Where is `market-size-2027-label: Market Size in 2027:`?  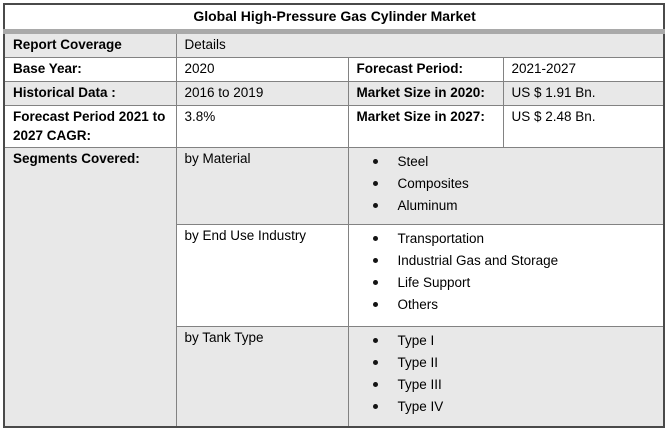 market-size-2027-label: Market Size in 2027: is located at coordinates (425, 126).